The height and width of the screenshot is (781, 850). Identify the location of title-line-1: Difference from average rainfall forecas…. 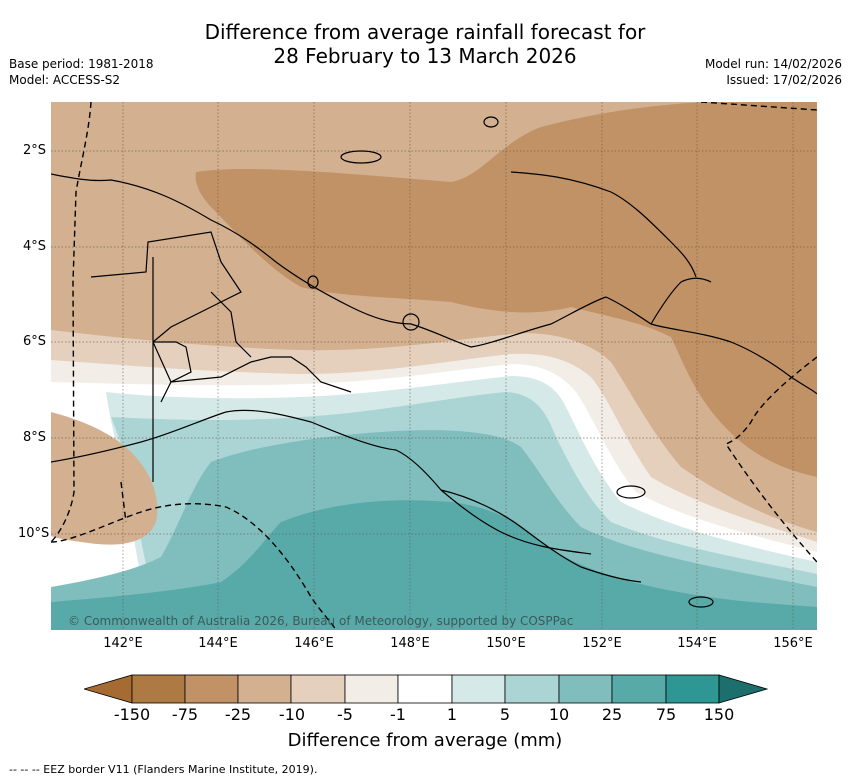
(425, 32).